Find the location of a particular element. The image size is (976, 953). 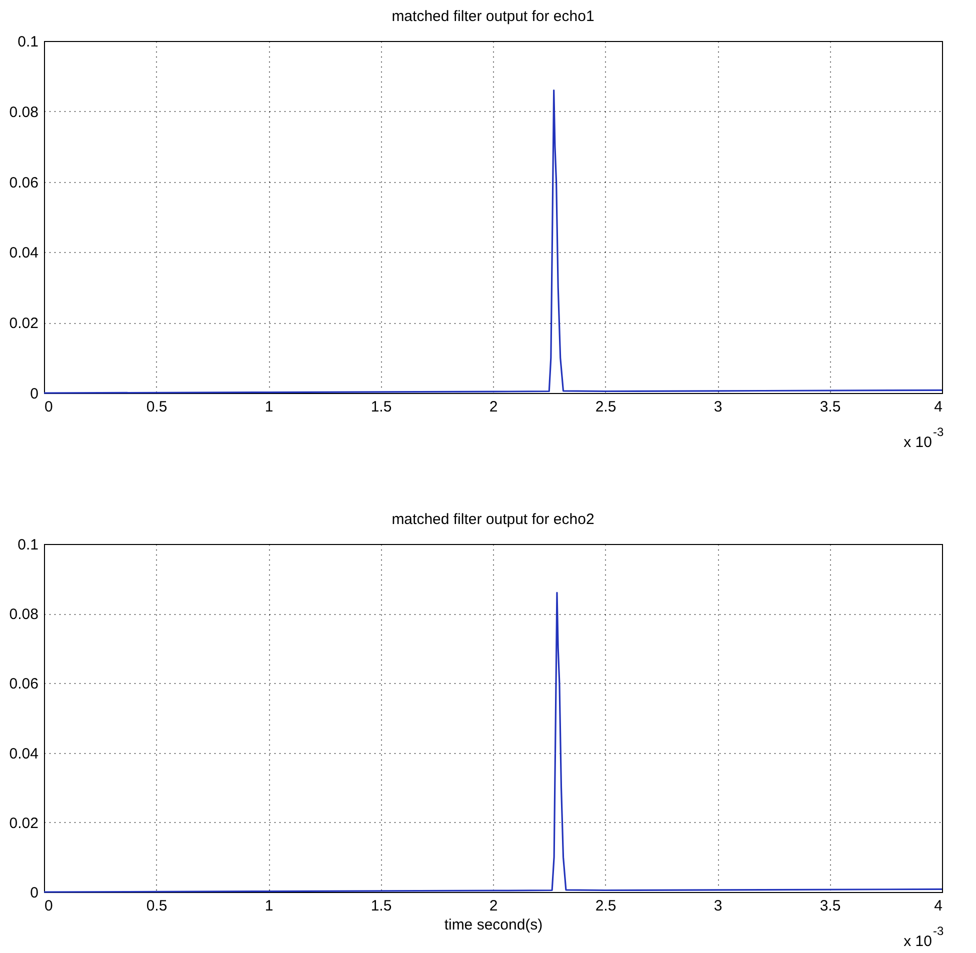

chart-title: matched filter output for echo1 is located at coordinates (493, 16).